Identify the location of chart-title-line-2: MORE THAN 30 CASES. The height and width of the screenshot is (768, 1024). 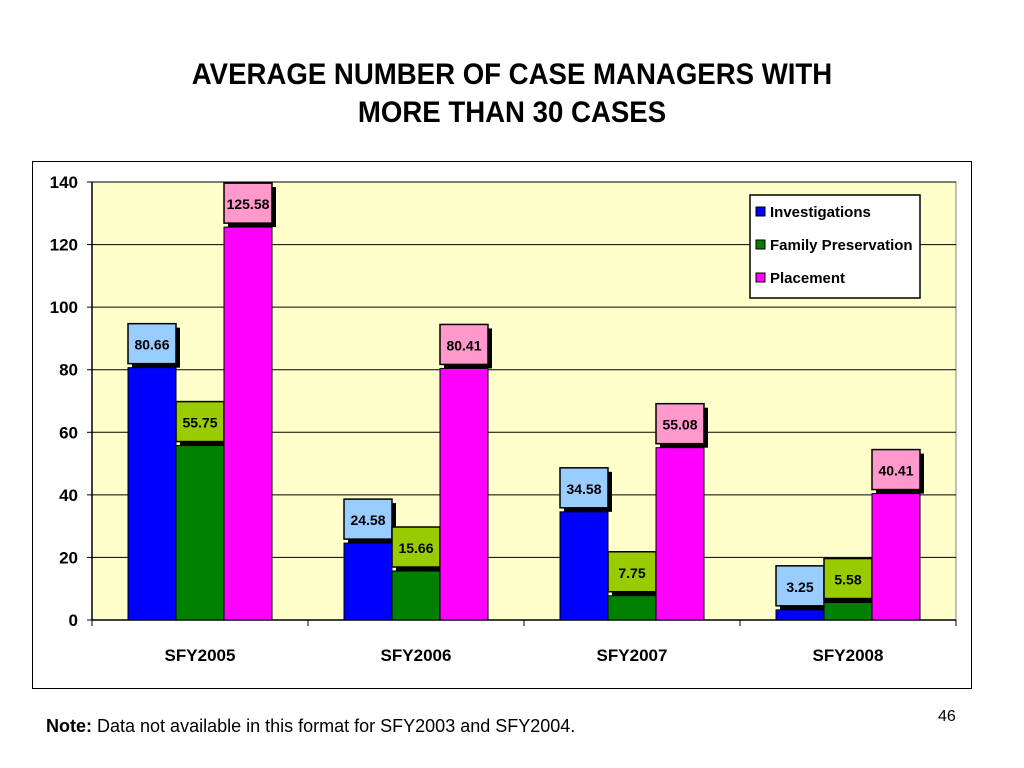
(512, 112).